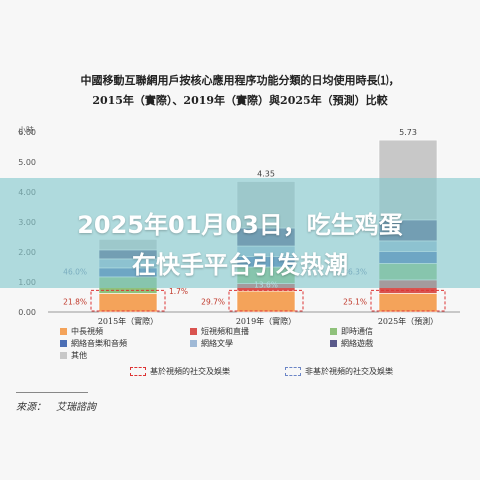 The height and width of the screenshot is (480, 480). Describe the element at coordinates (240, 100) in the screenshot. I see `chart-title-line2: 2015年（實際）、2019年（實際）與2025年（預測）比較` at that location.